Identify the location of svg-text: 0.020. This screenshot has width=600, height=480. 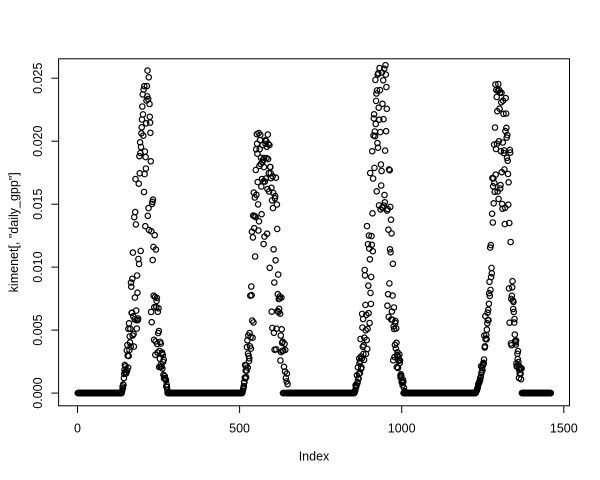
(38, 141).